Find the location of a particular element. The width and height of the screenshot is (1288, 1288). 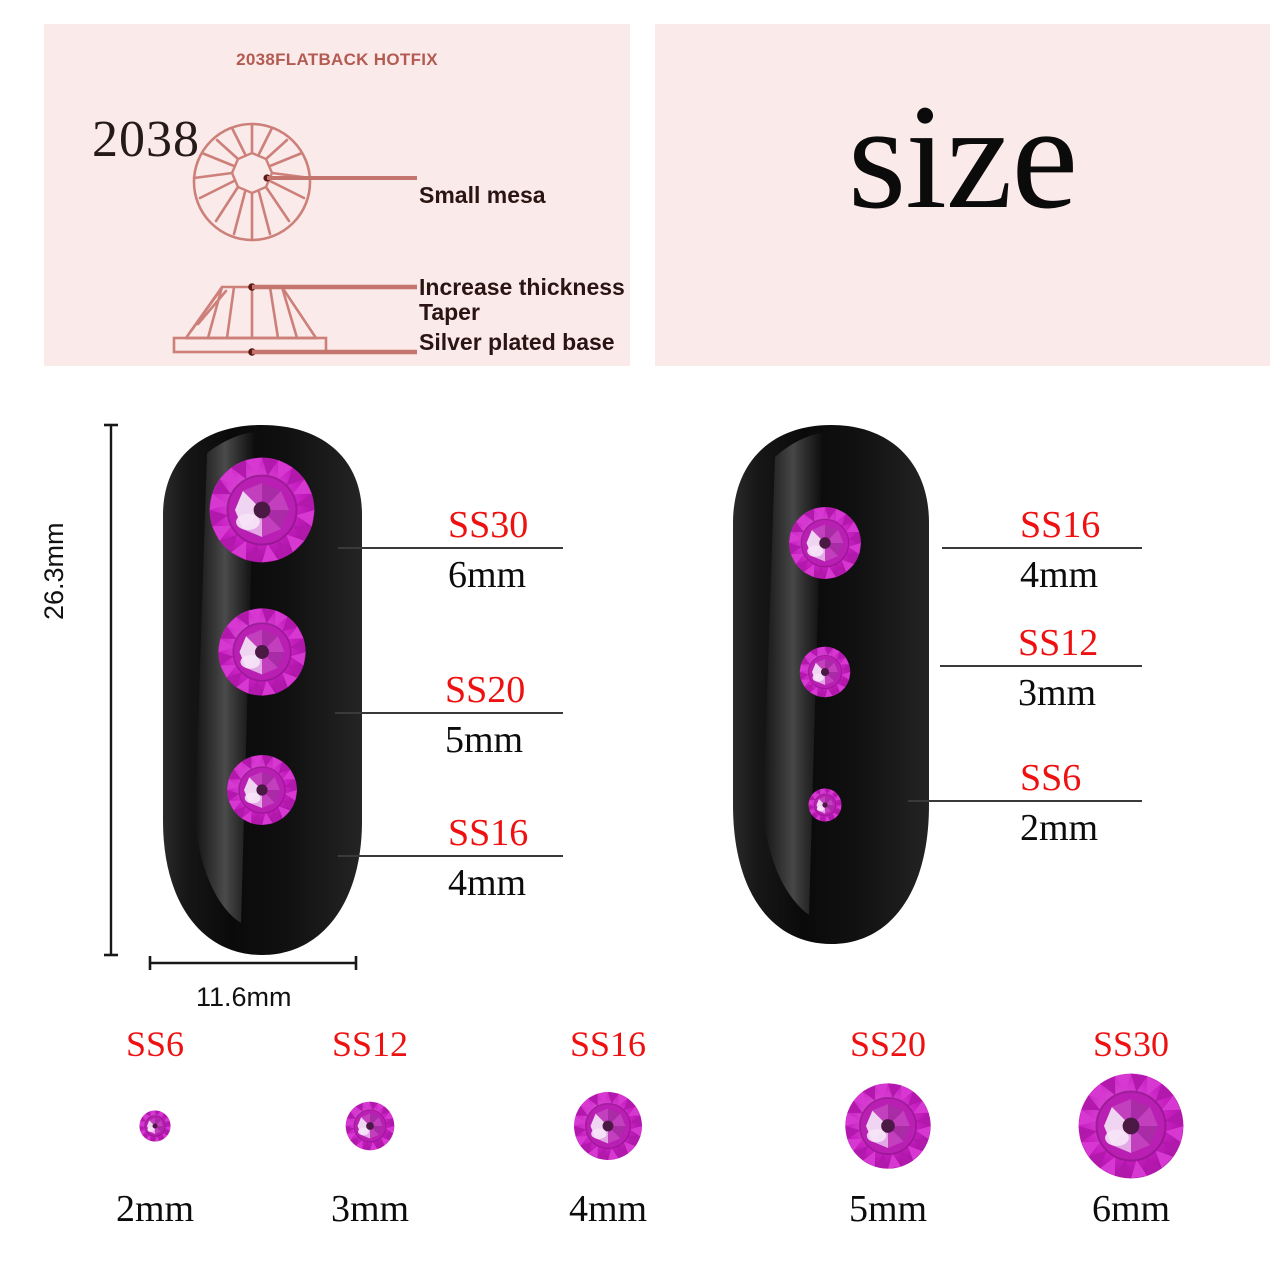

size-item-ss20: SS20 5mm is located at coordinates (888, 1127).